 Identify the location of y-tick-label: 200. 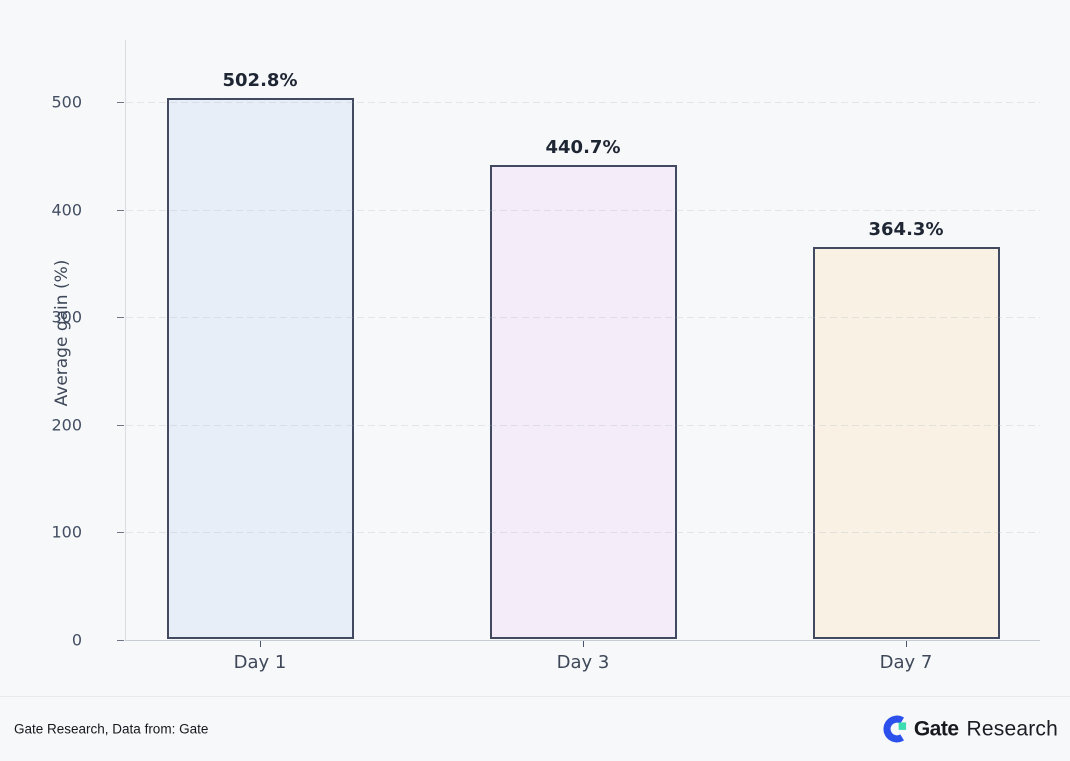
(66, 425).